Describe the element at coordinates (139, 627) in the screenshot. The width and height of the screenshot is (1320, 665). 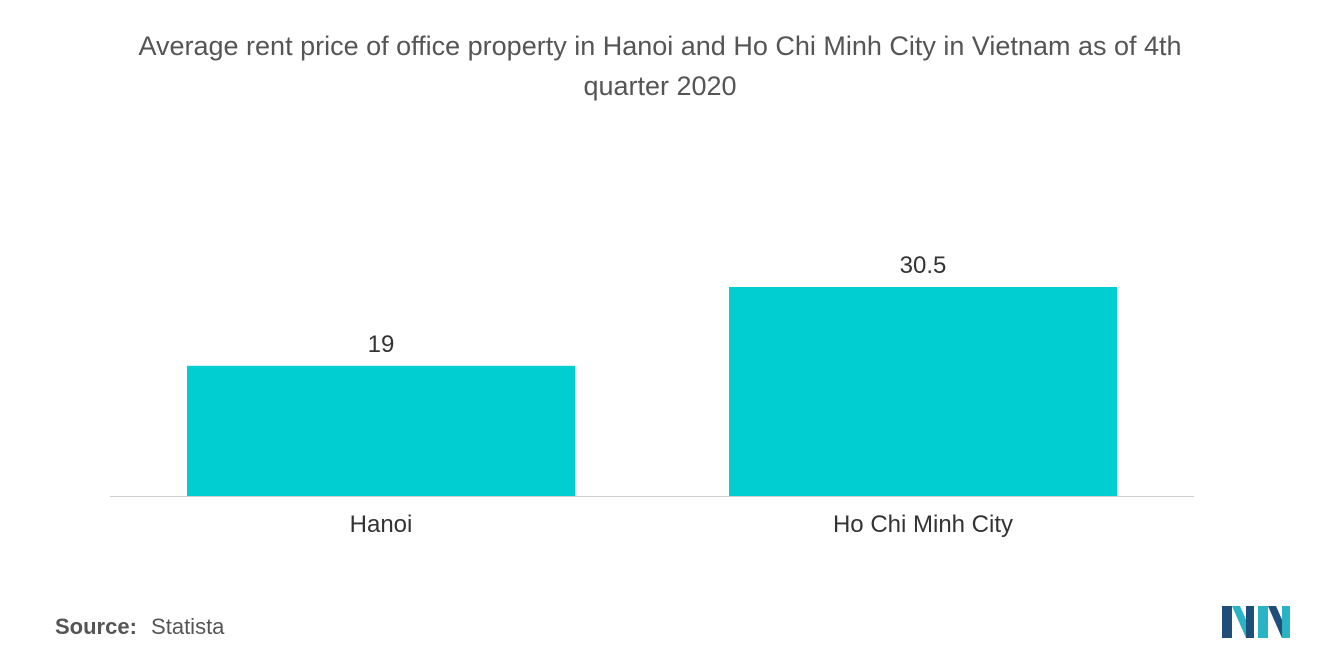
I see `source-note: Source: Statista` at that location.